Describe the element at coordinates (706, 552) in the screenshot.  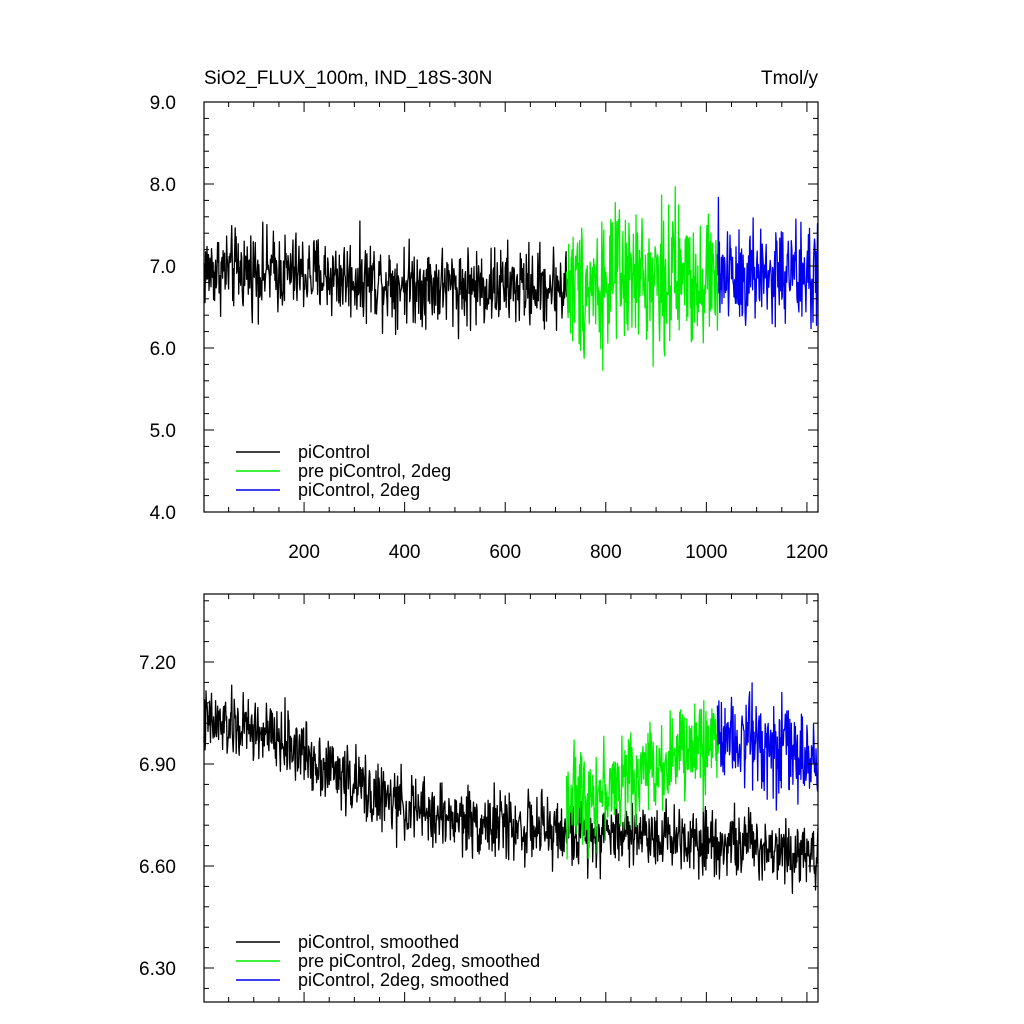
I see `top-x-tick-label: 1000` at that location.